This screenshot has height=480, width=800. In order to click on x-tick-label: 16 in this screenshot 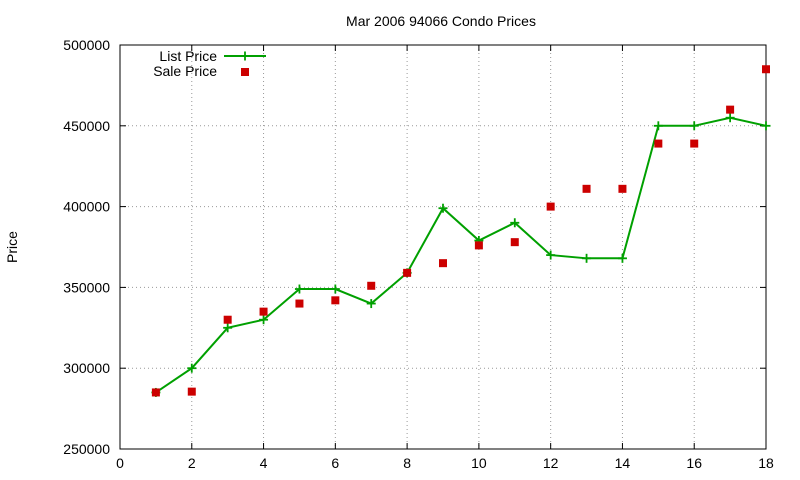, I will do `click(694, 463)`.